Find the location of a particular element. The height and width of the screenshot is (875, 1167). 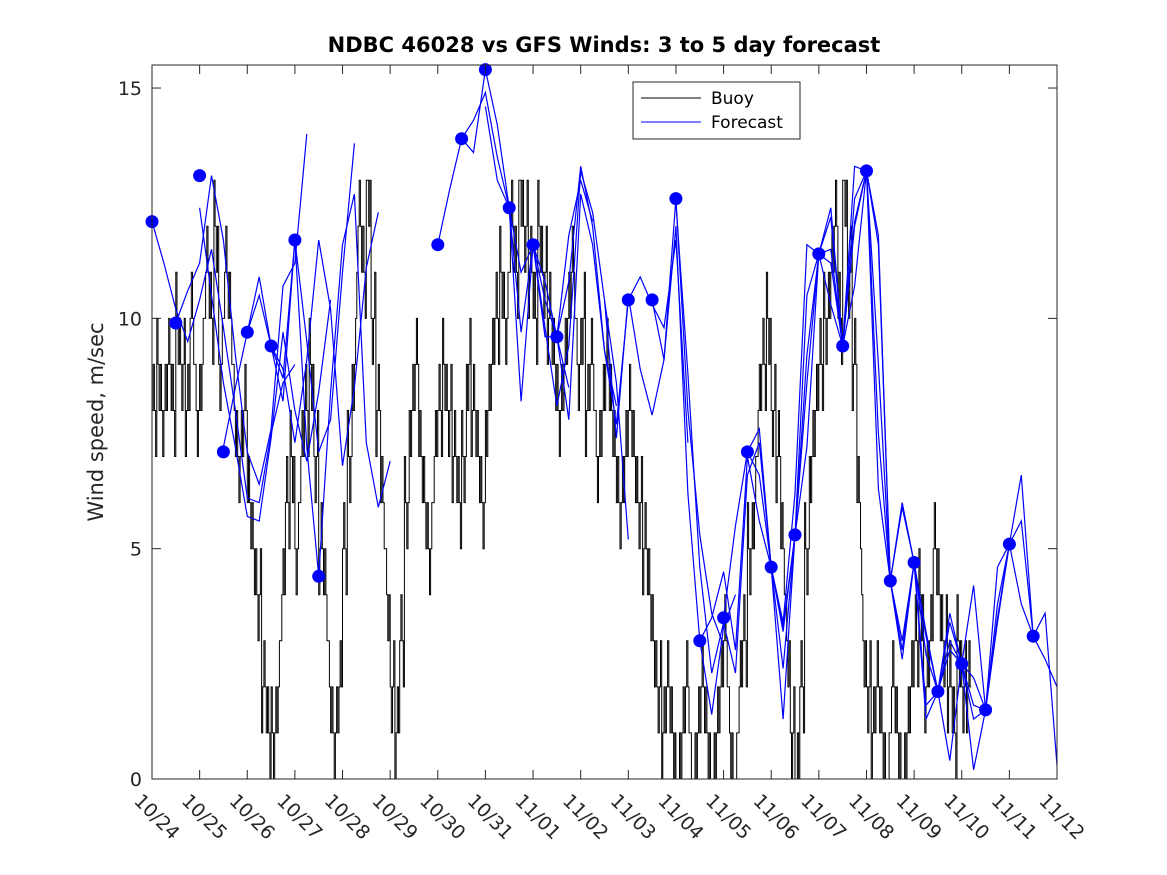

y-axis-label: Wind speed, m/sec is located at coordinates (96, 421).